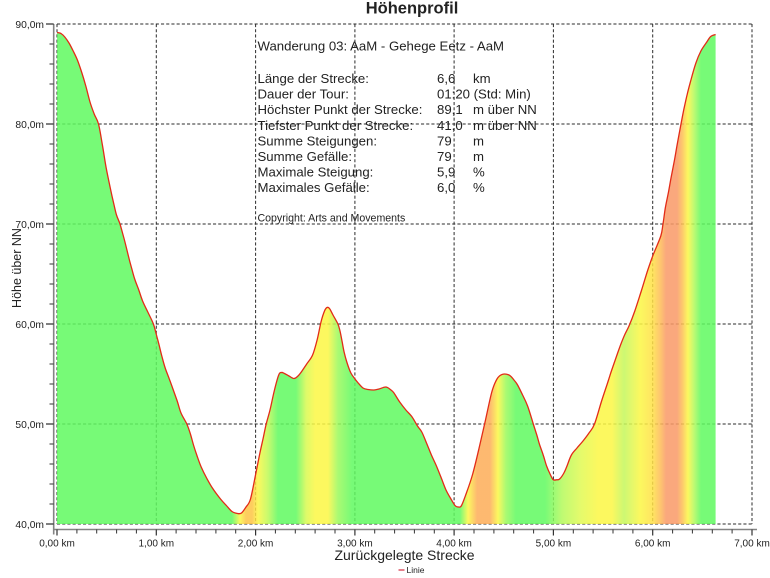 This screenshot has width=770, height=578. I want to click on svg-text: 2,00 km, so click(256, 544).